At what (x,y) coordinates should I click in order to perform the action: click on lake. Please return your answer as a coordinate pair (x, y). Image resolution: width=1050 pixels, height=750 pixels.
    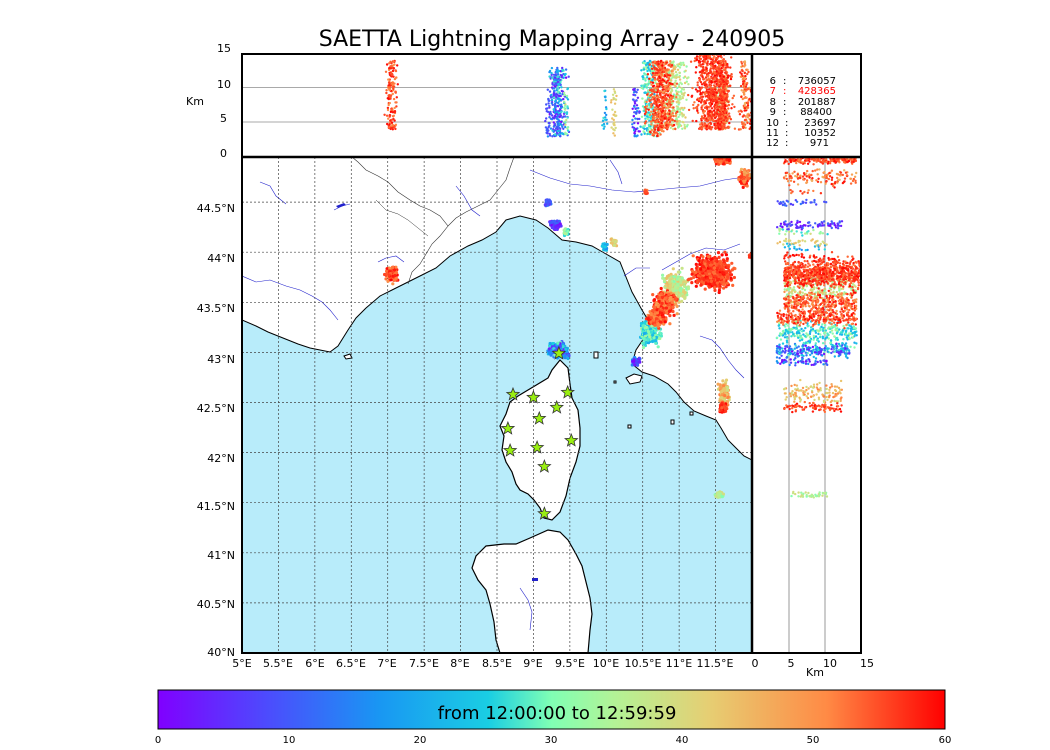
    Looking at the image, I should click on (341, 205).